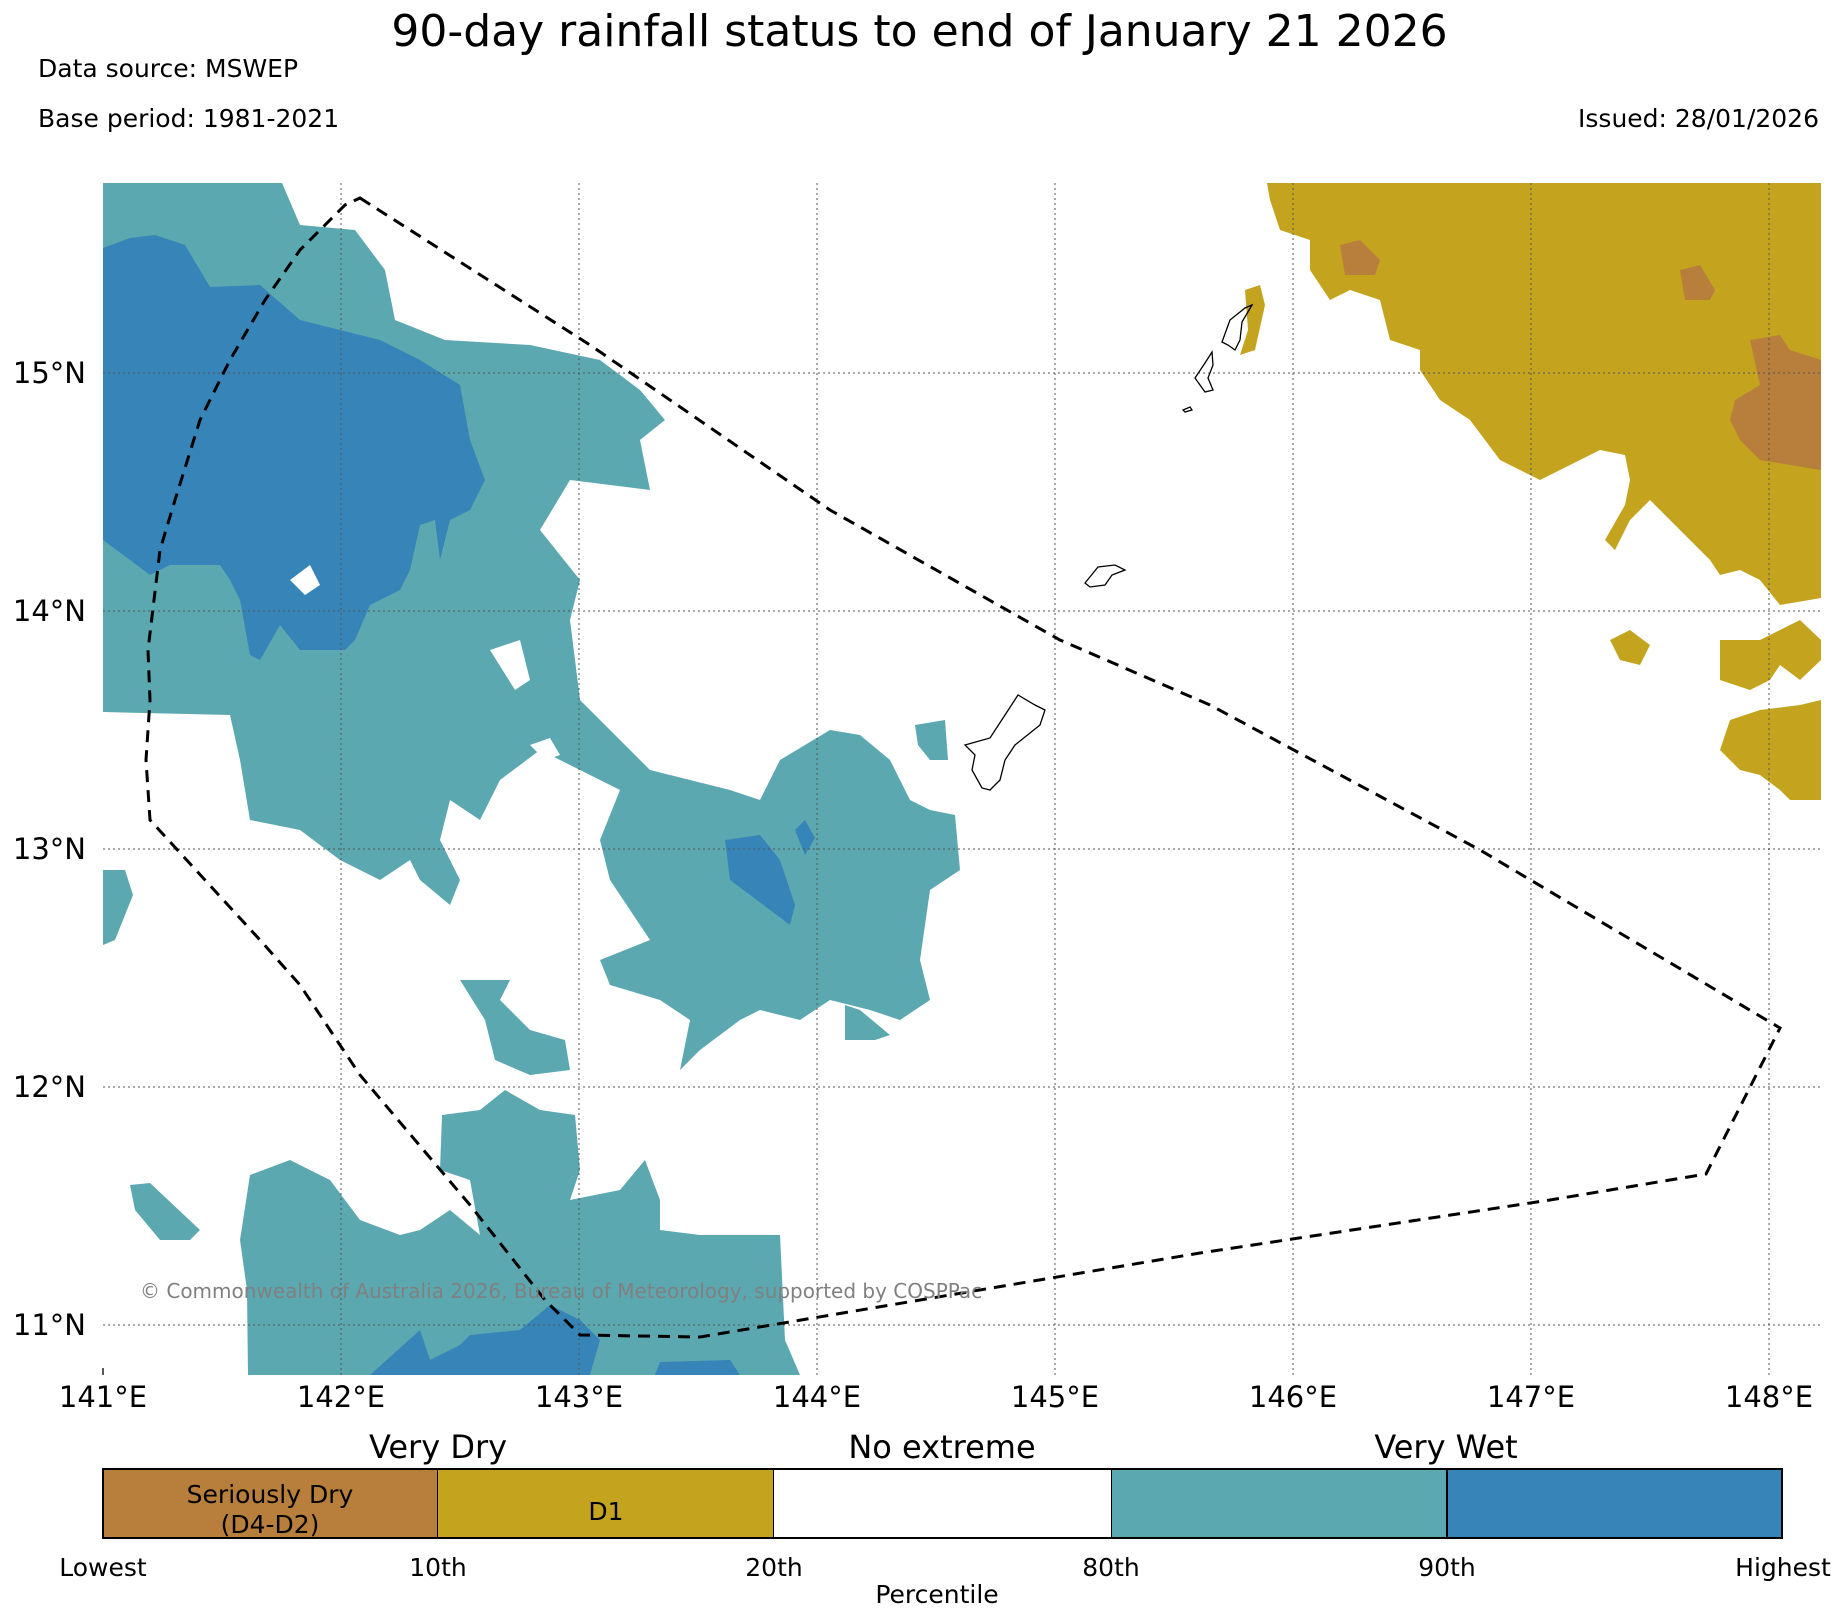 The image size is (1839, 1609). I want to click on x-tick-141e: 141°E, so click(103, 1397).